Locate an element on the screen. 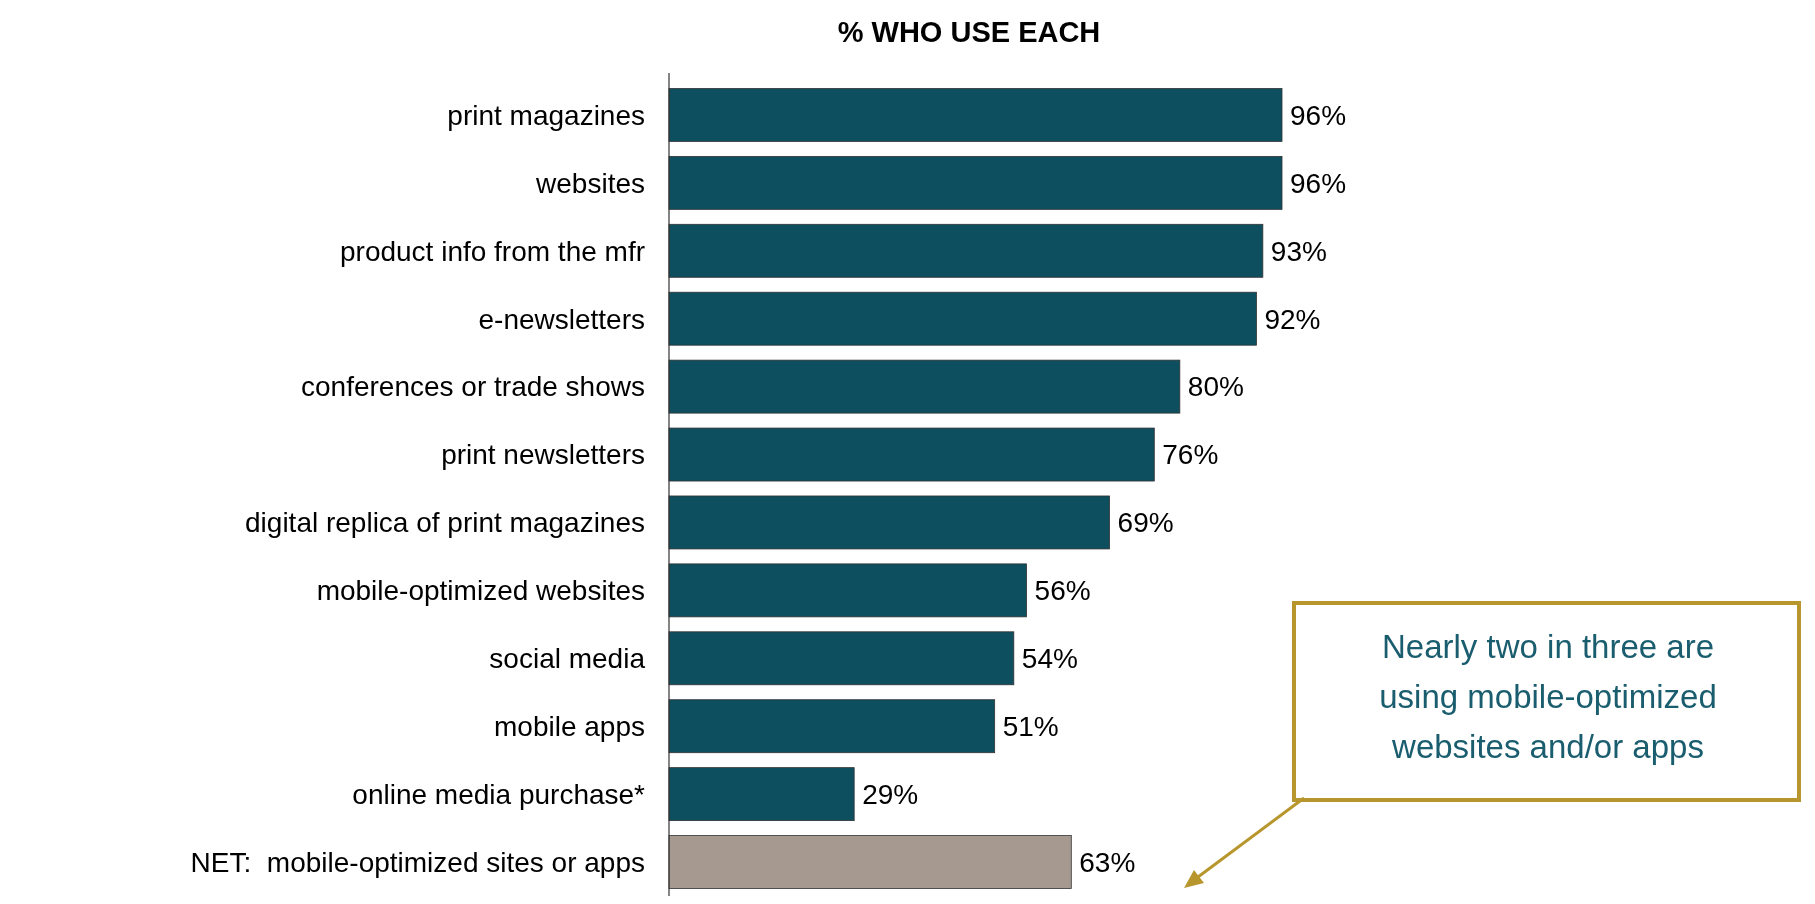 Image resolution: width=1815 pixels, height=904 pixels. data-label: 69% is located at coordinates (1145, 523).